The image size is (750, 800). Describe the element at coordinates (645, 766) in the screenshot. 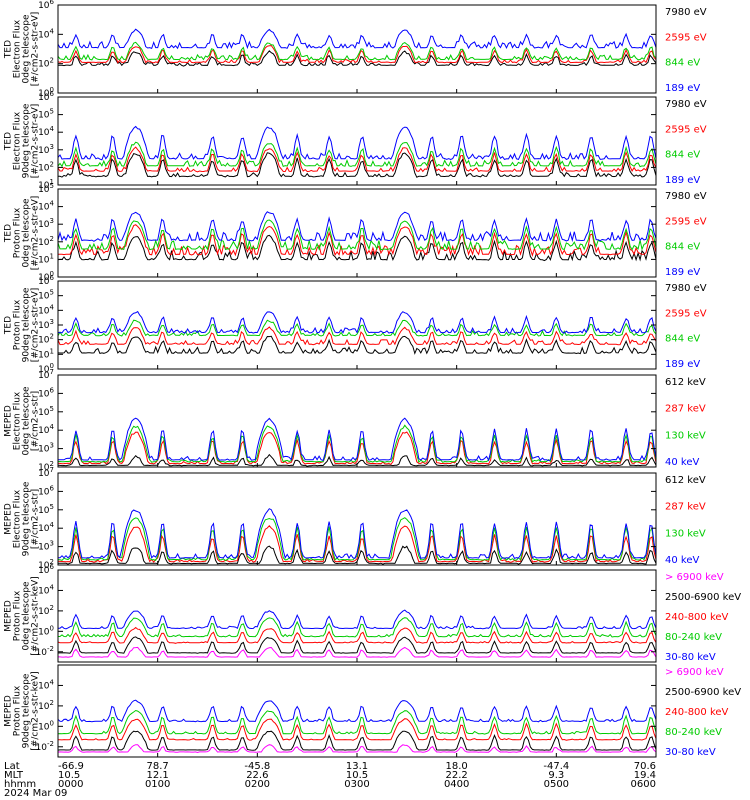

I see `lat-value: 70.6` at that location.